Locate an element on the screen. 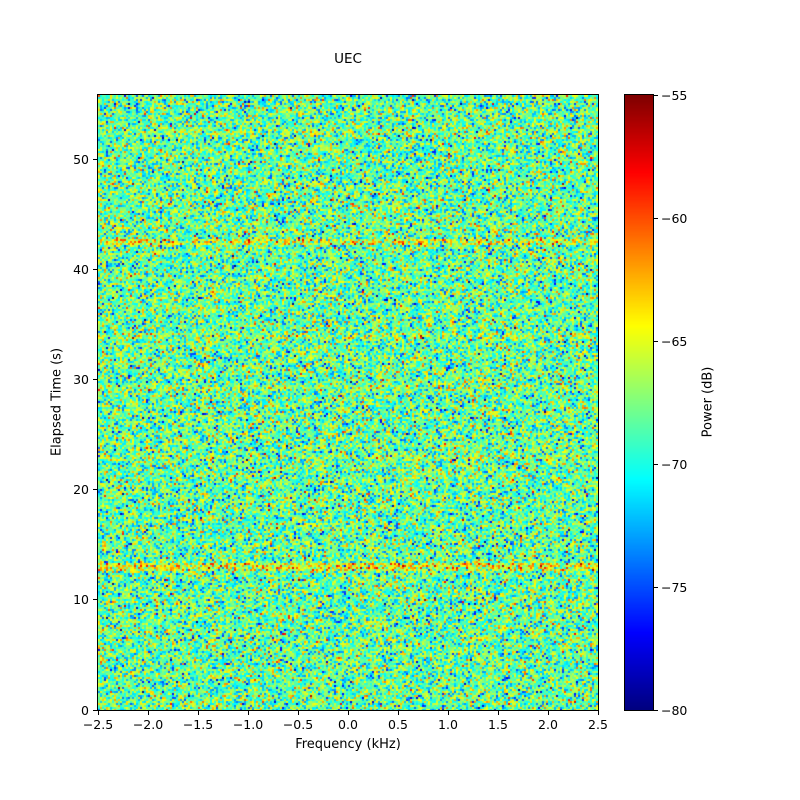 The height and width of the screenshot is (800, 800). x-tick-label: 2.0 is located at coordinates (548, 724).